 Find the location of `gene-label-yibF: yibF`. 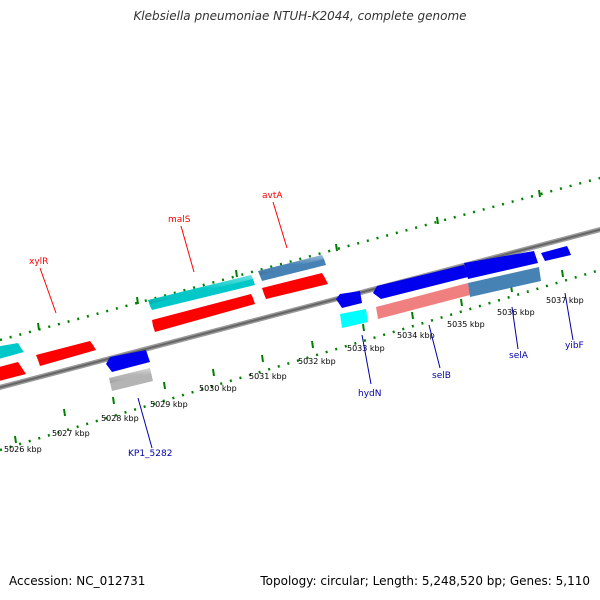

gene-label-yibF: yibF is located at coordinates (574, 346).